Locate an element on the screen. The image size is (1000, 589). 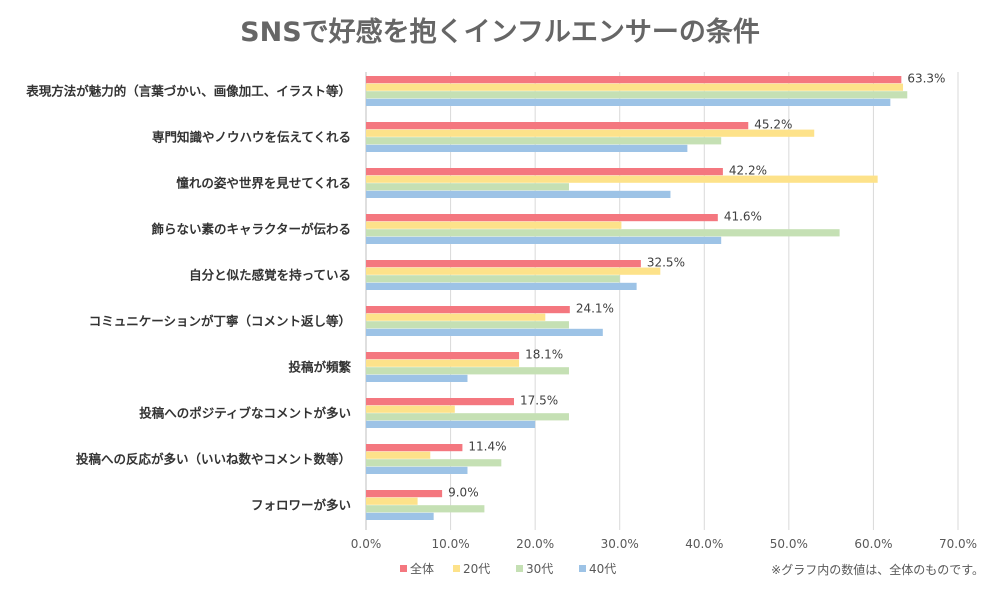
chart-note: ※グラフ内の数値は、全体のものです。 is located at coordinates (877, 569).